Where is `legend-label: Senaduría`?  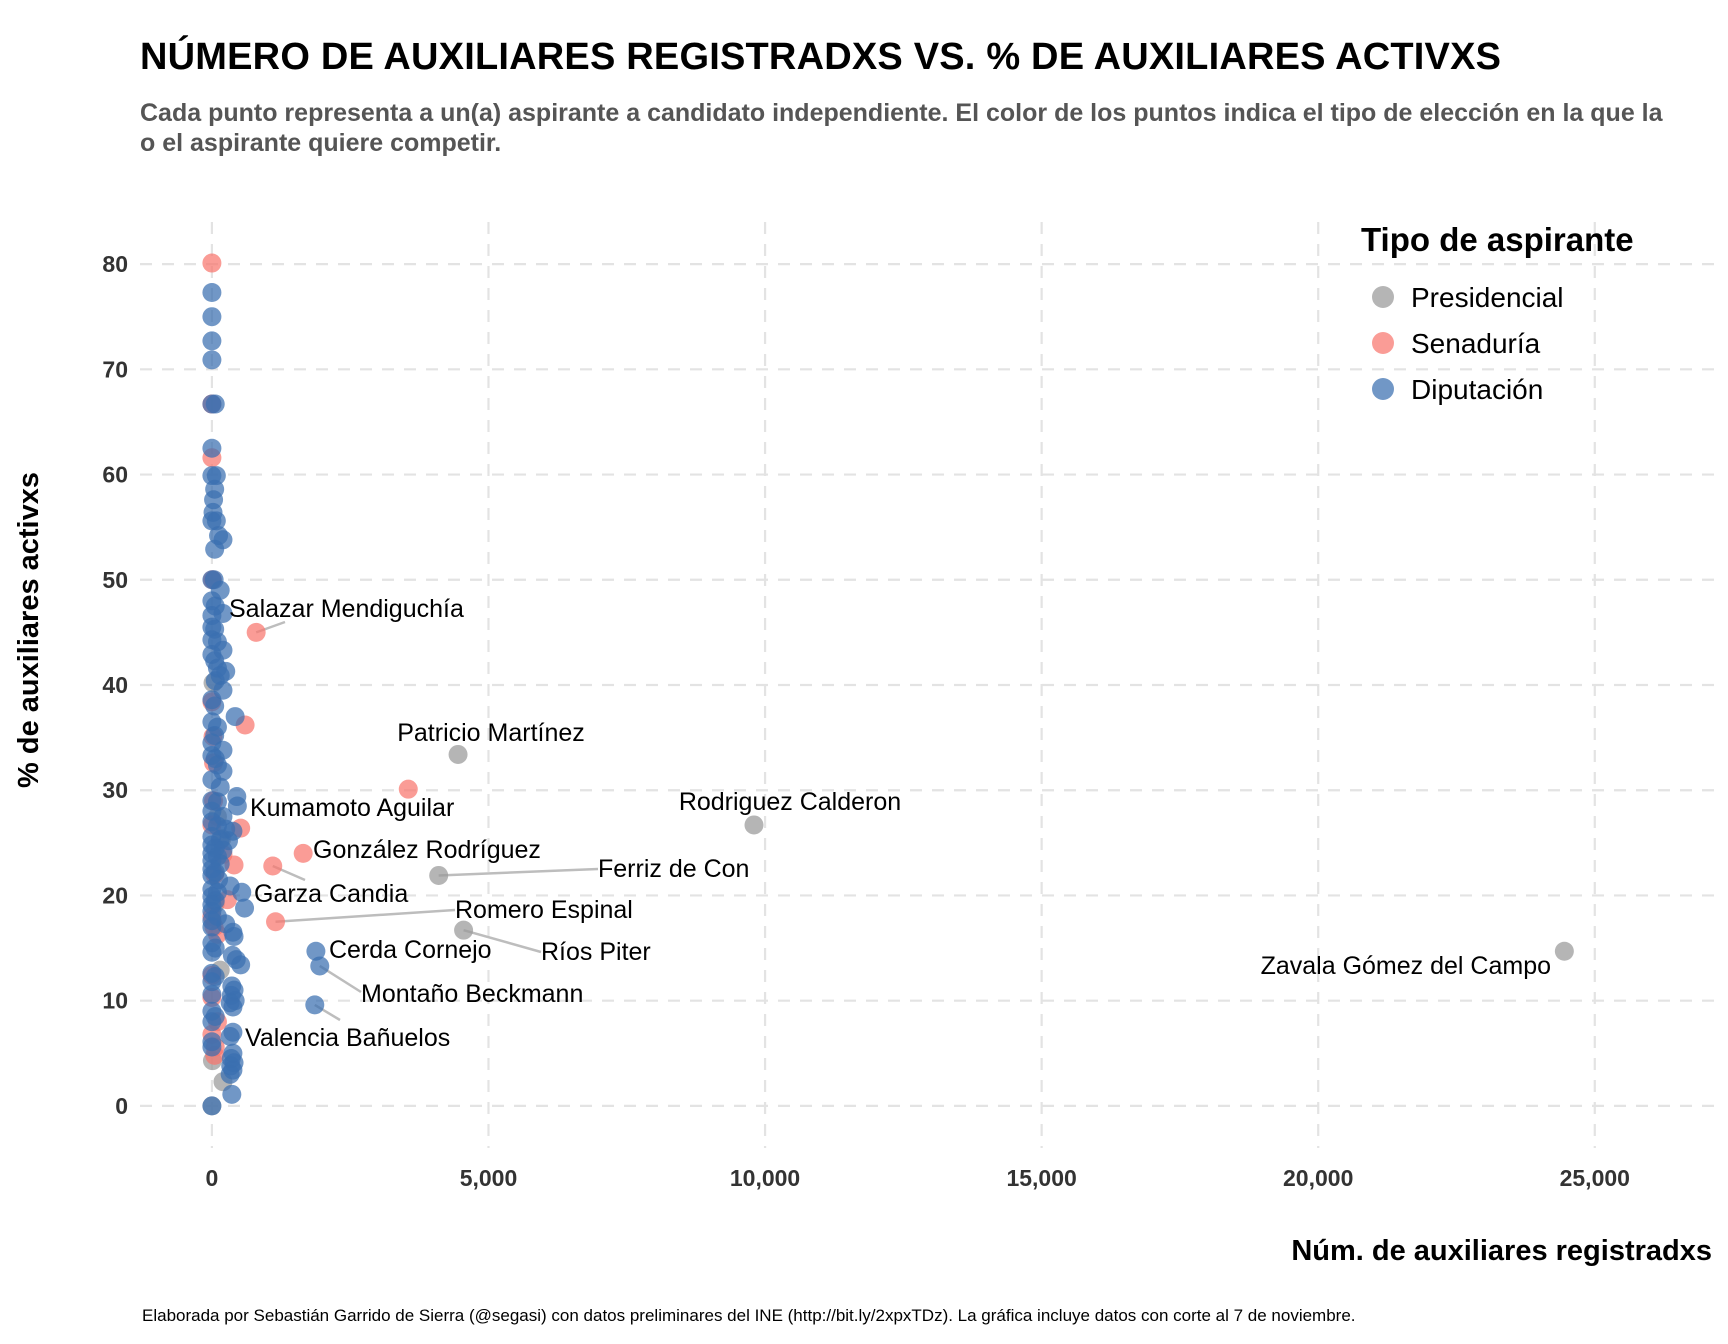
legend-label: Senaduría is located at coordinates (1476, 343).